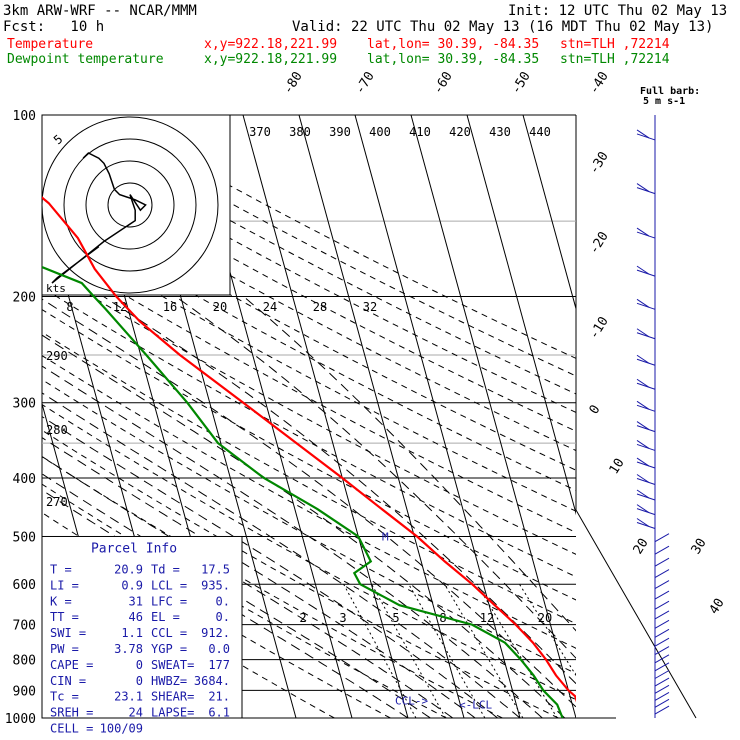 Image resolution: width=740 pixels, height=740 pixels. I want to click on legend-dewpoint-station: stn=TLH ,72214, so click(615, 59).